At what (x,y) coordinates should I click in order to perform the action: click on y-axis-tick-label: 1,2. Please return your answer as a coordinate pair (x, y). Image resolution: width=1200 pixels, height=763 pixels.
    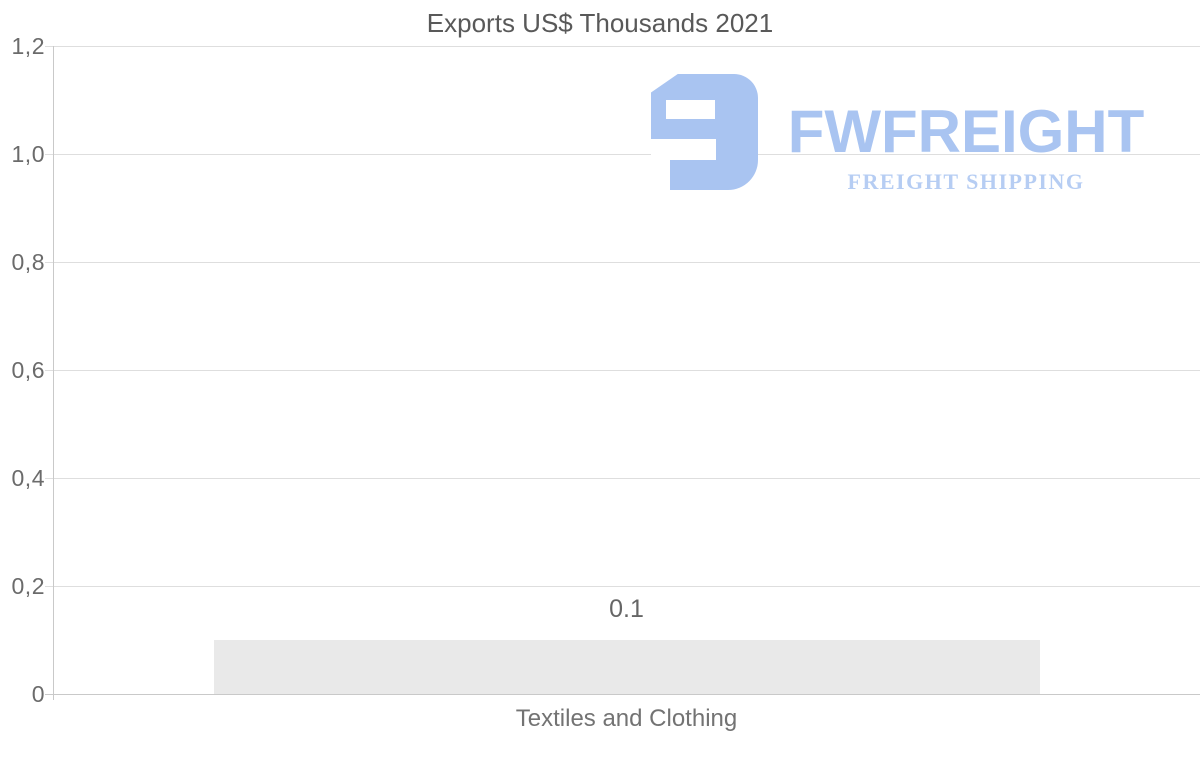
    Looking at the image, I should click on (28, 46).